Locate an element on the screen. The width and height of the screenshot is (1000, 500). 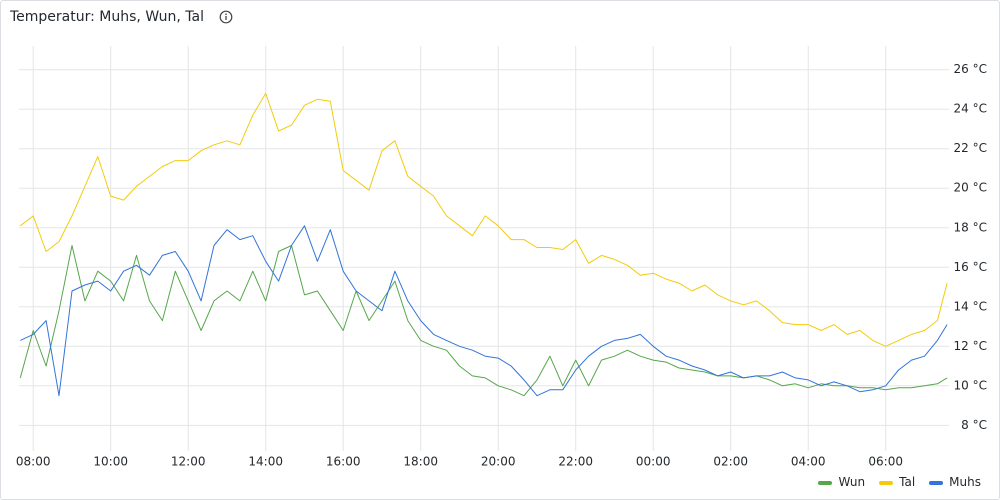
panel-title: Temperatur: Muhs, Wun, Tal is located at coordinates (107, 17).